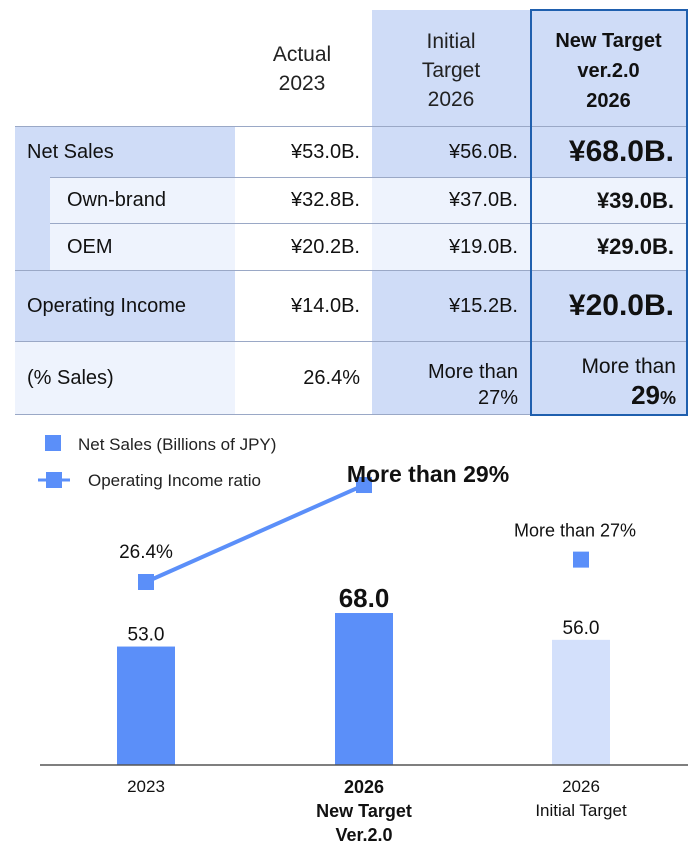 This screenshot has width=700, height=850. I want to click on col-new-net-sales-bg, so click(608, 152).